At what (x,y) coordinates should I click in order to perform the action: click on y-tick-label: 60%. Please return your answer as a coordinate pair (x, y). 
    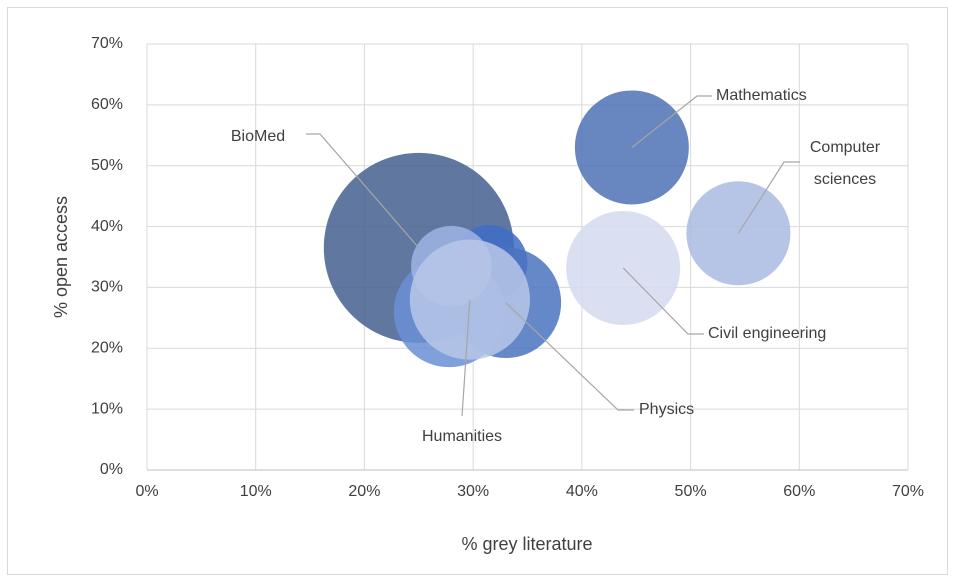
    Looking at the image, I should click on (107, 104).